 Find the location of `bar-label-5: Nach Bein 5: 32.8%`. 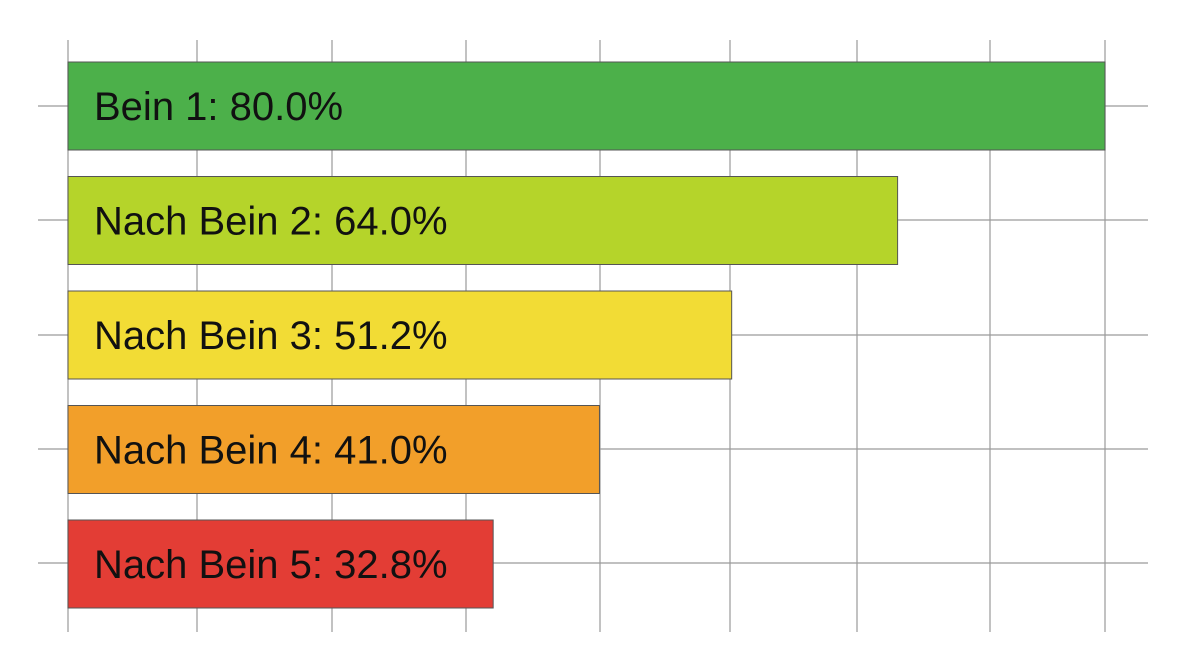

bar-label-5: Nach Bein 5: 32.8% is located at coordinates (271, 565).